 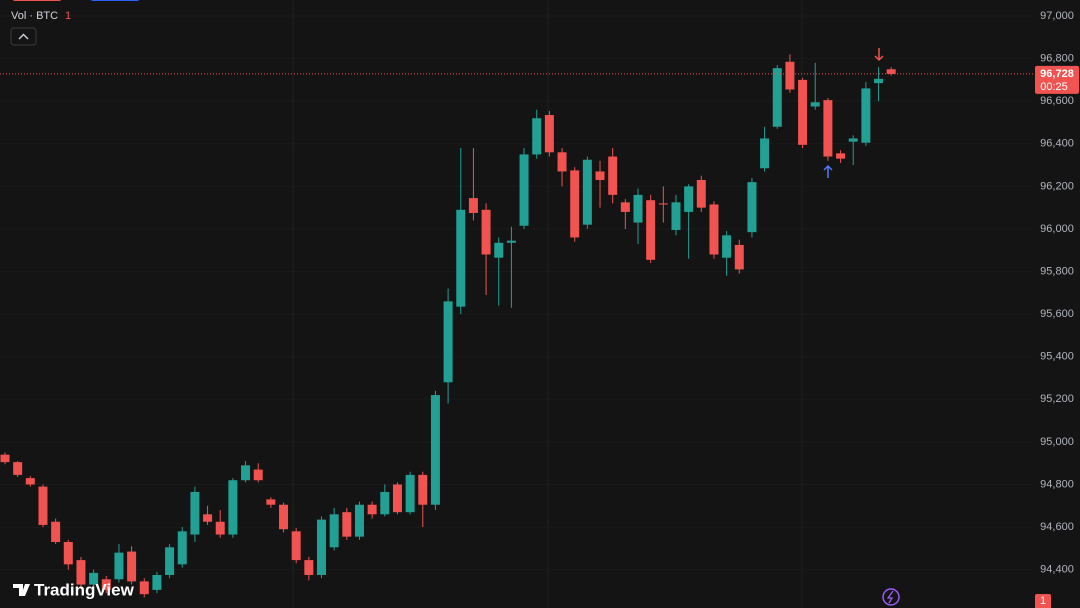 I want to click on price-axis, so click(x=1056, y=304).